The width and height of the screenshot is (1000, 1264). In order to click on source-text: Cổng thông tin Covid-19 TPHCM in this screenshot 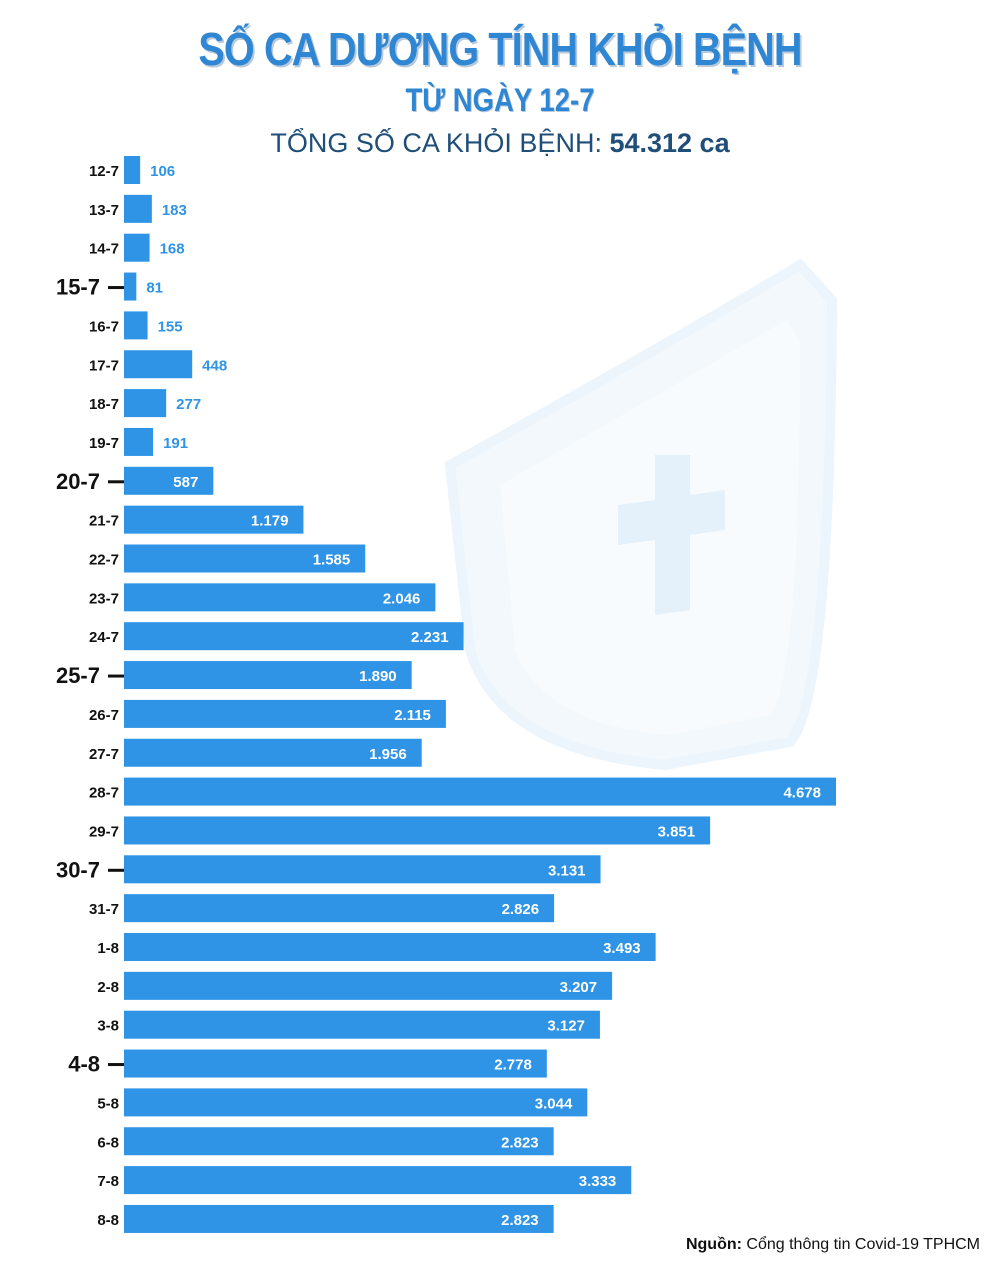, I will do `click(863, 1244)`.